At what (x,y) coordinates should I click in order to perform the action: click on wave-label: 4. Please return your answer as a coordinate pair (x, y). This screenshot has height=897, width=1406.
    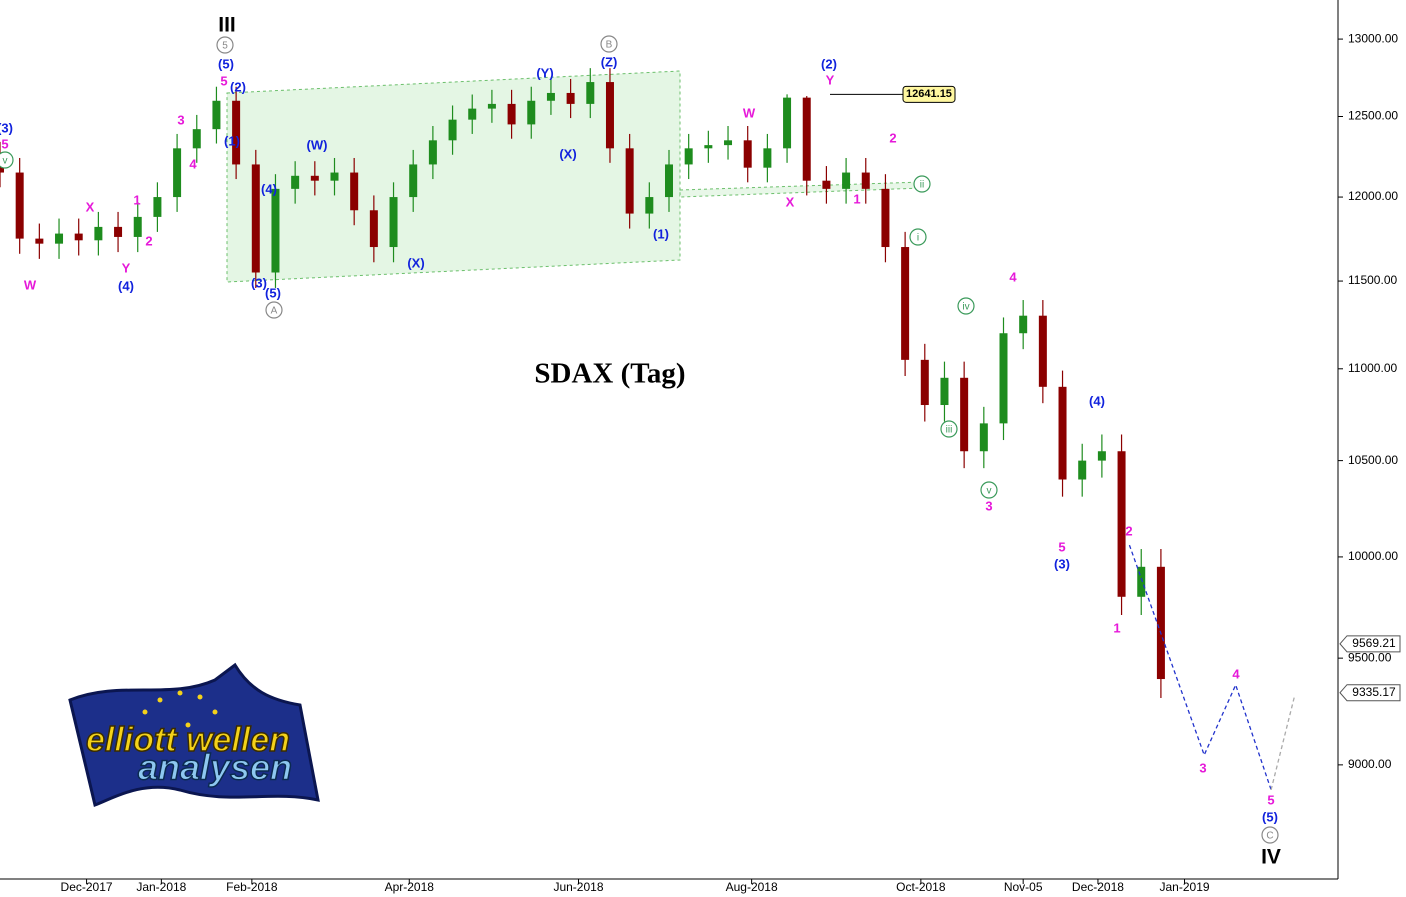
    Looking at the image, I should click on (1236, 673).